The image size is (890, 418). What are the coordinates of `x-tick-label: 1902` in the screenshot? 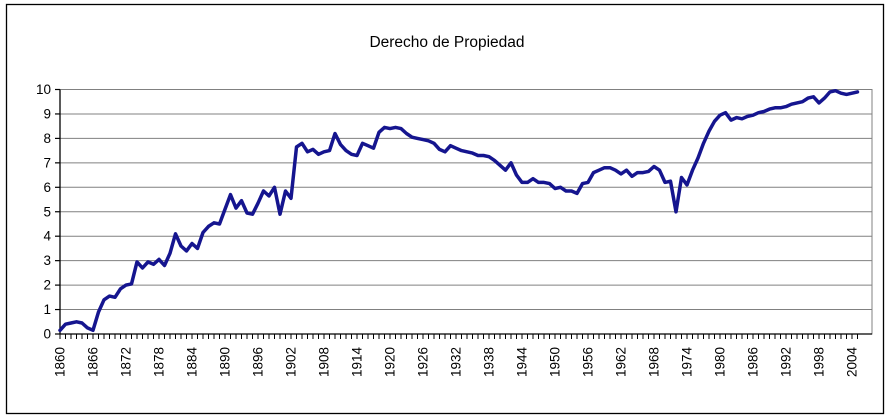 It's located at (291, 362).